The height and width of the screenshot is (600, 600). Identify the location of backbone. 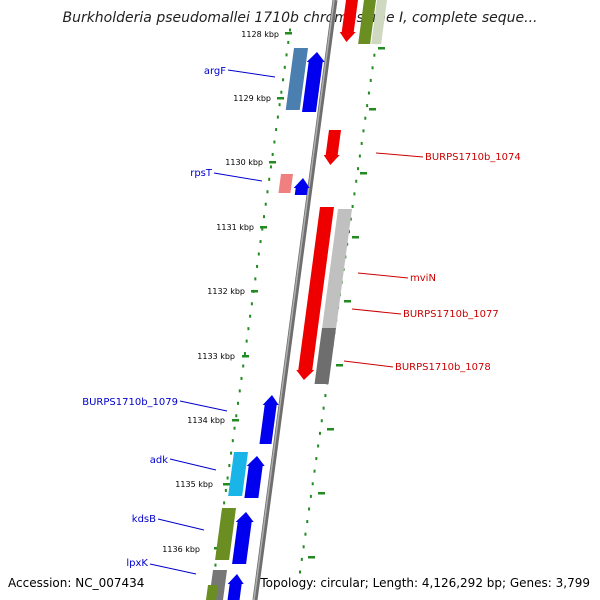
(295, 300).